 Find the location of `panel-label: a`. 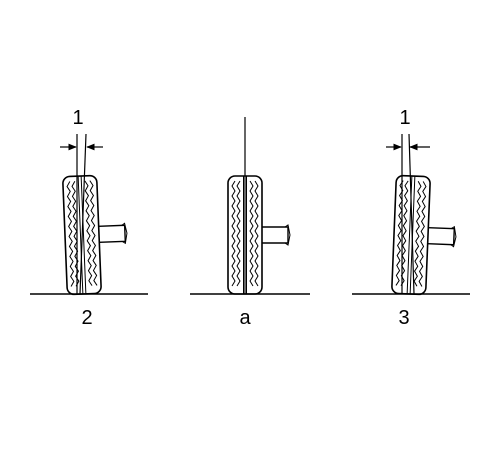

panel-label: a is located at coordinates (245, 318).